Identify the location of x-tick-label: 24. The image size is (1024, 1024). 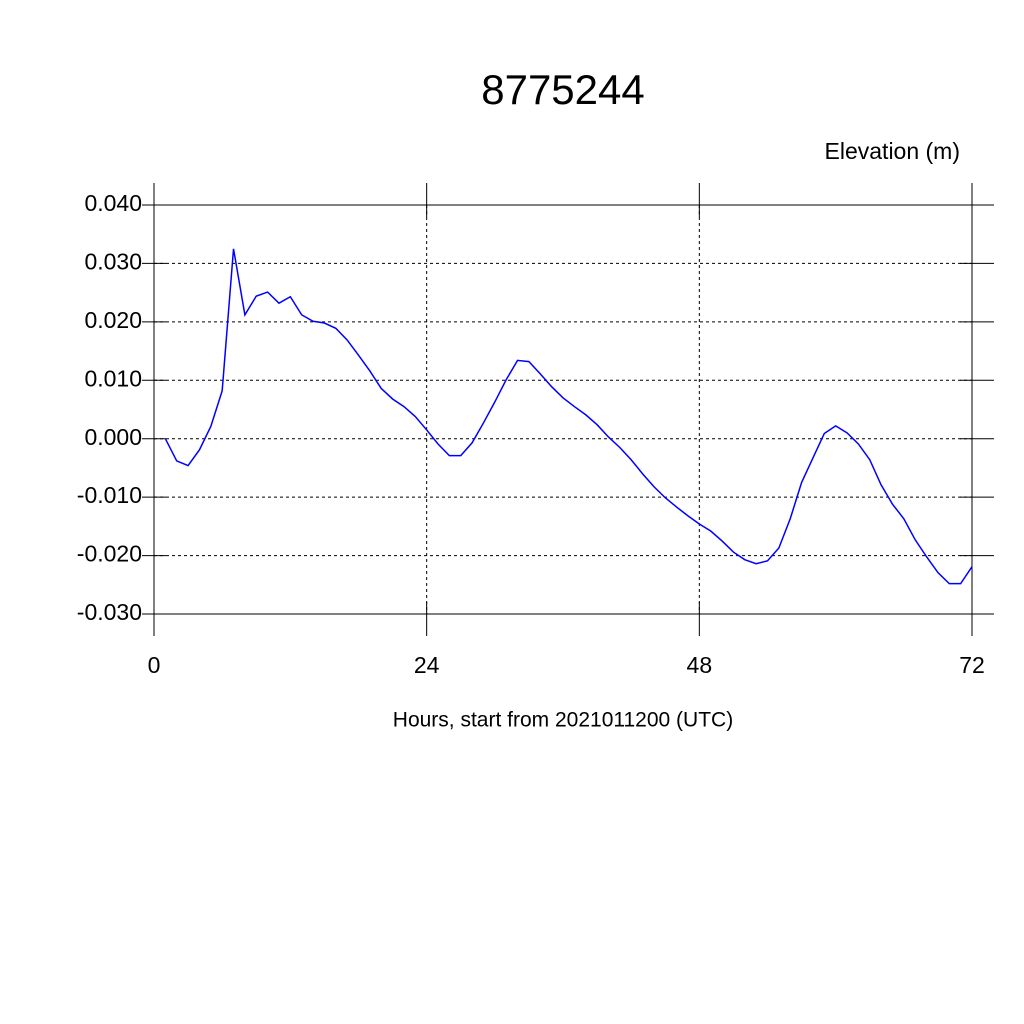
(427, 665).